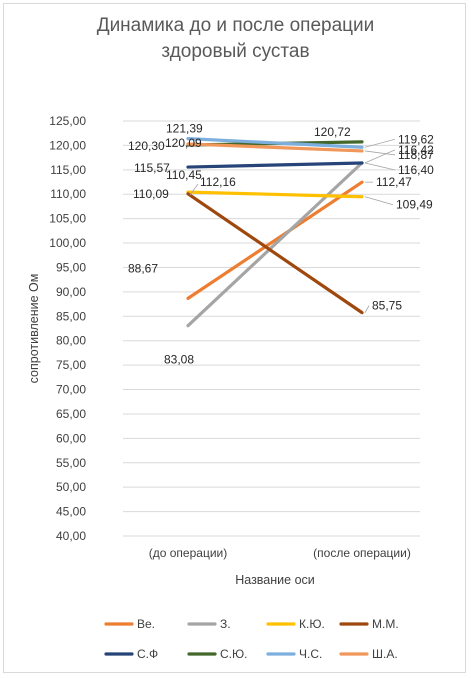 This screenshot has width=471, height=678. What do you see at coordinates (218, 182) in the screenshot?
I see `data-label: 112,16` at bounding box center [218, 182].